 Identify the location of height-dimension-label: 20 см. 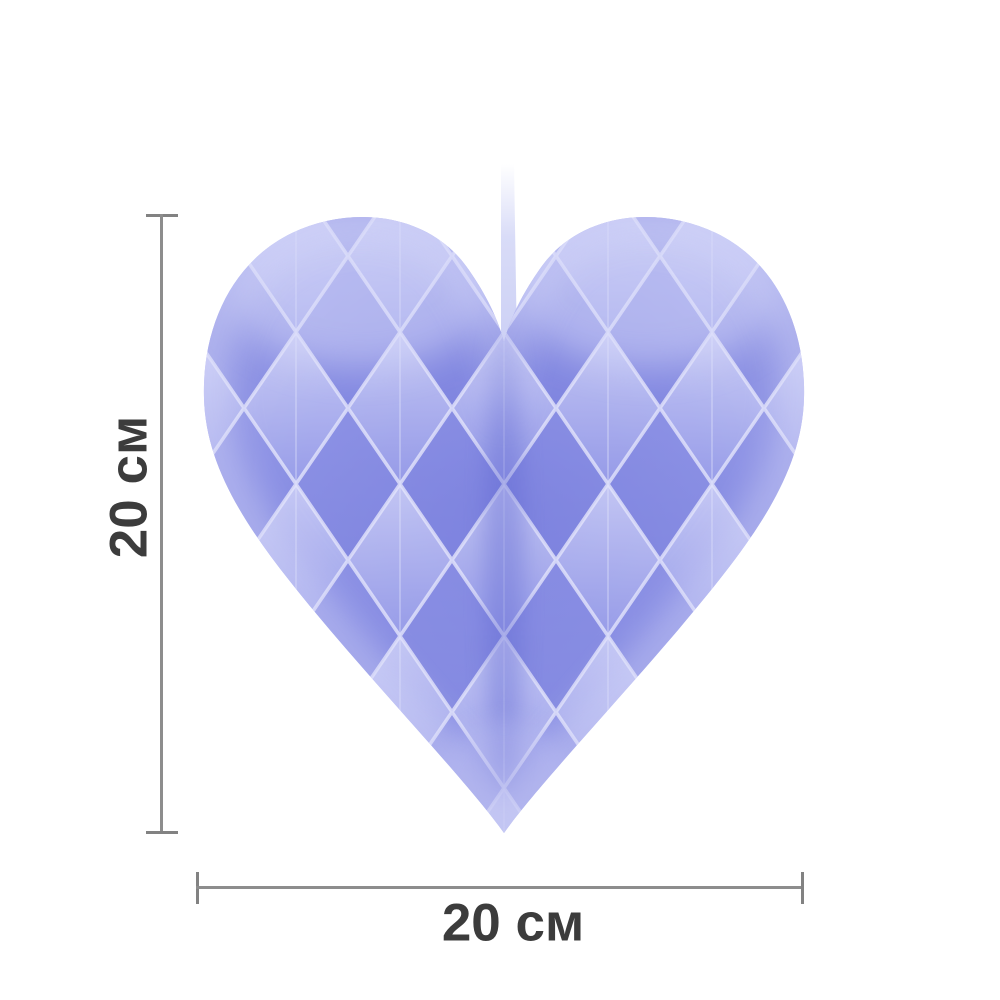
(129, 487).